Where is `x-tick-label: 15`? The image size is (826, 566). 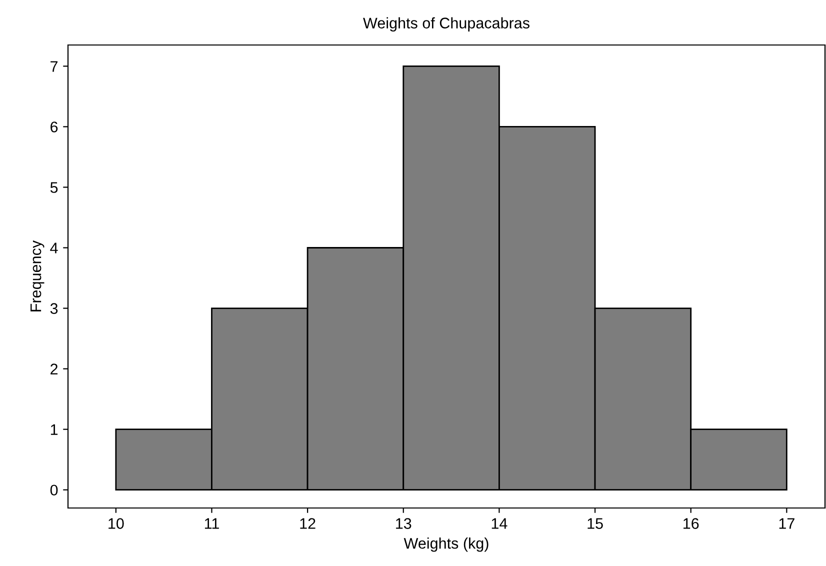
x-tick-label: 15 is located at coordinates (595, 523).